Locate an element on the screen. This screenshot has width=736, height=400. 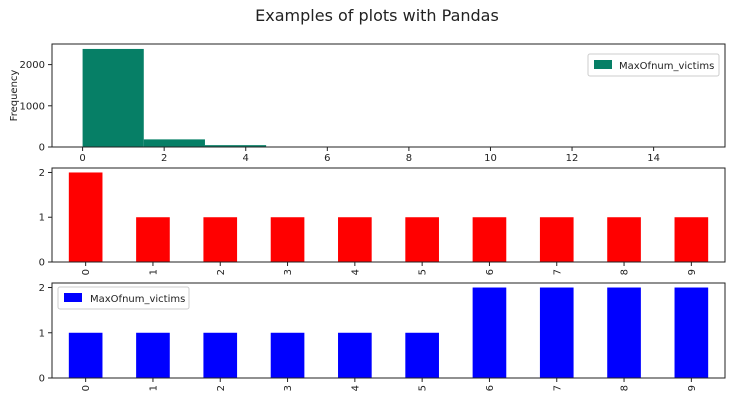
x-tick-label: 10 is located at coordinates (490, 158).